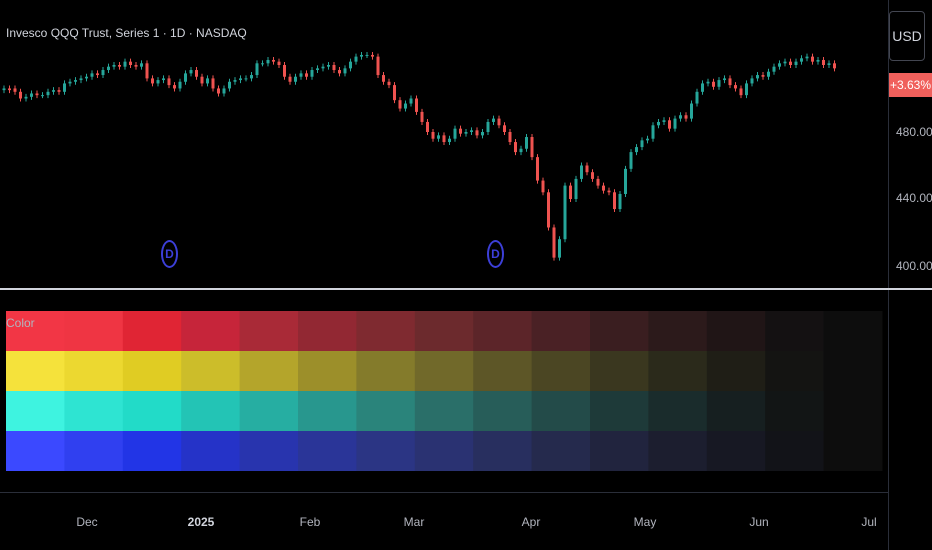  What do you see at coordinates (310, 522) in the screenshot?
I see `time-tick: Feb` at bounding box center [310, 522].